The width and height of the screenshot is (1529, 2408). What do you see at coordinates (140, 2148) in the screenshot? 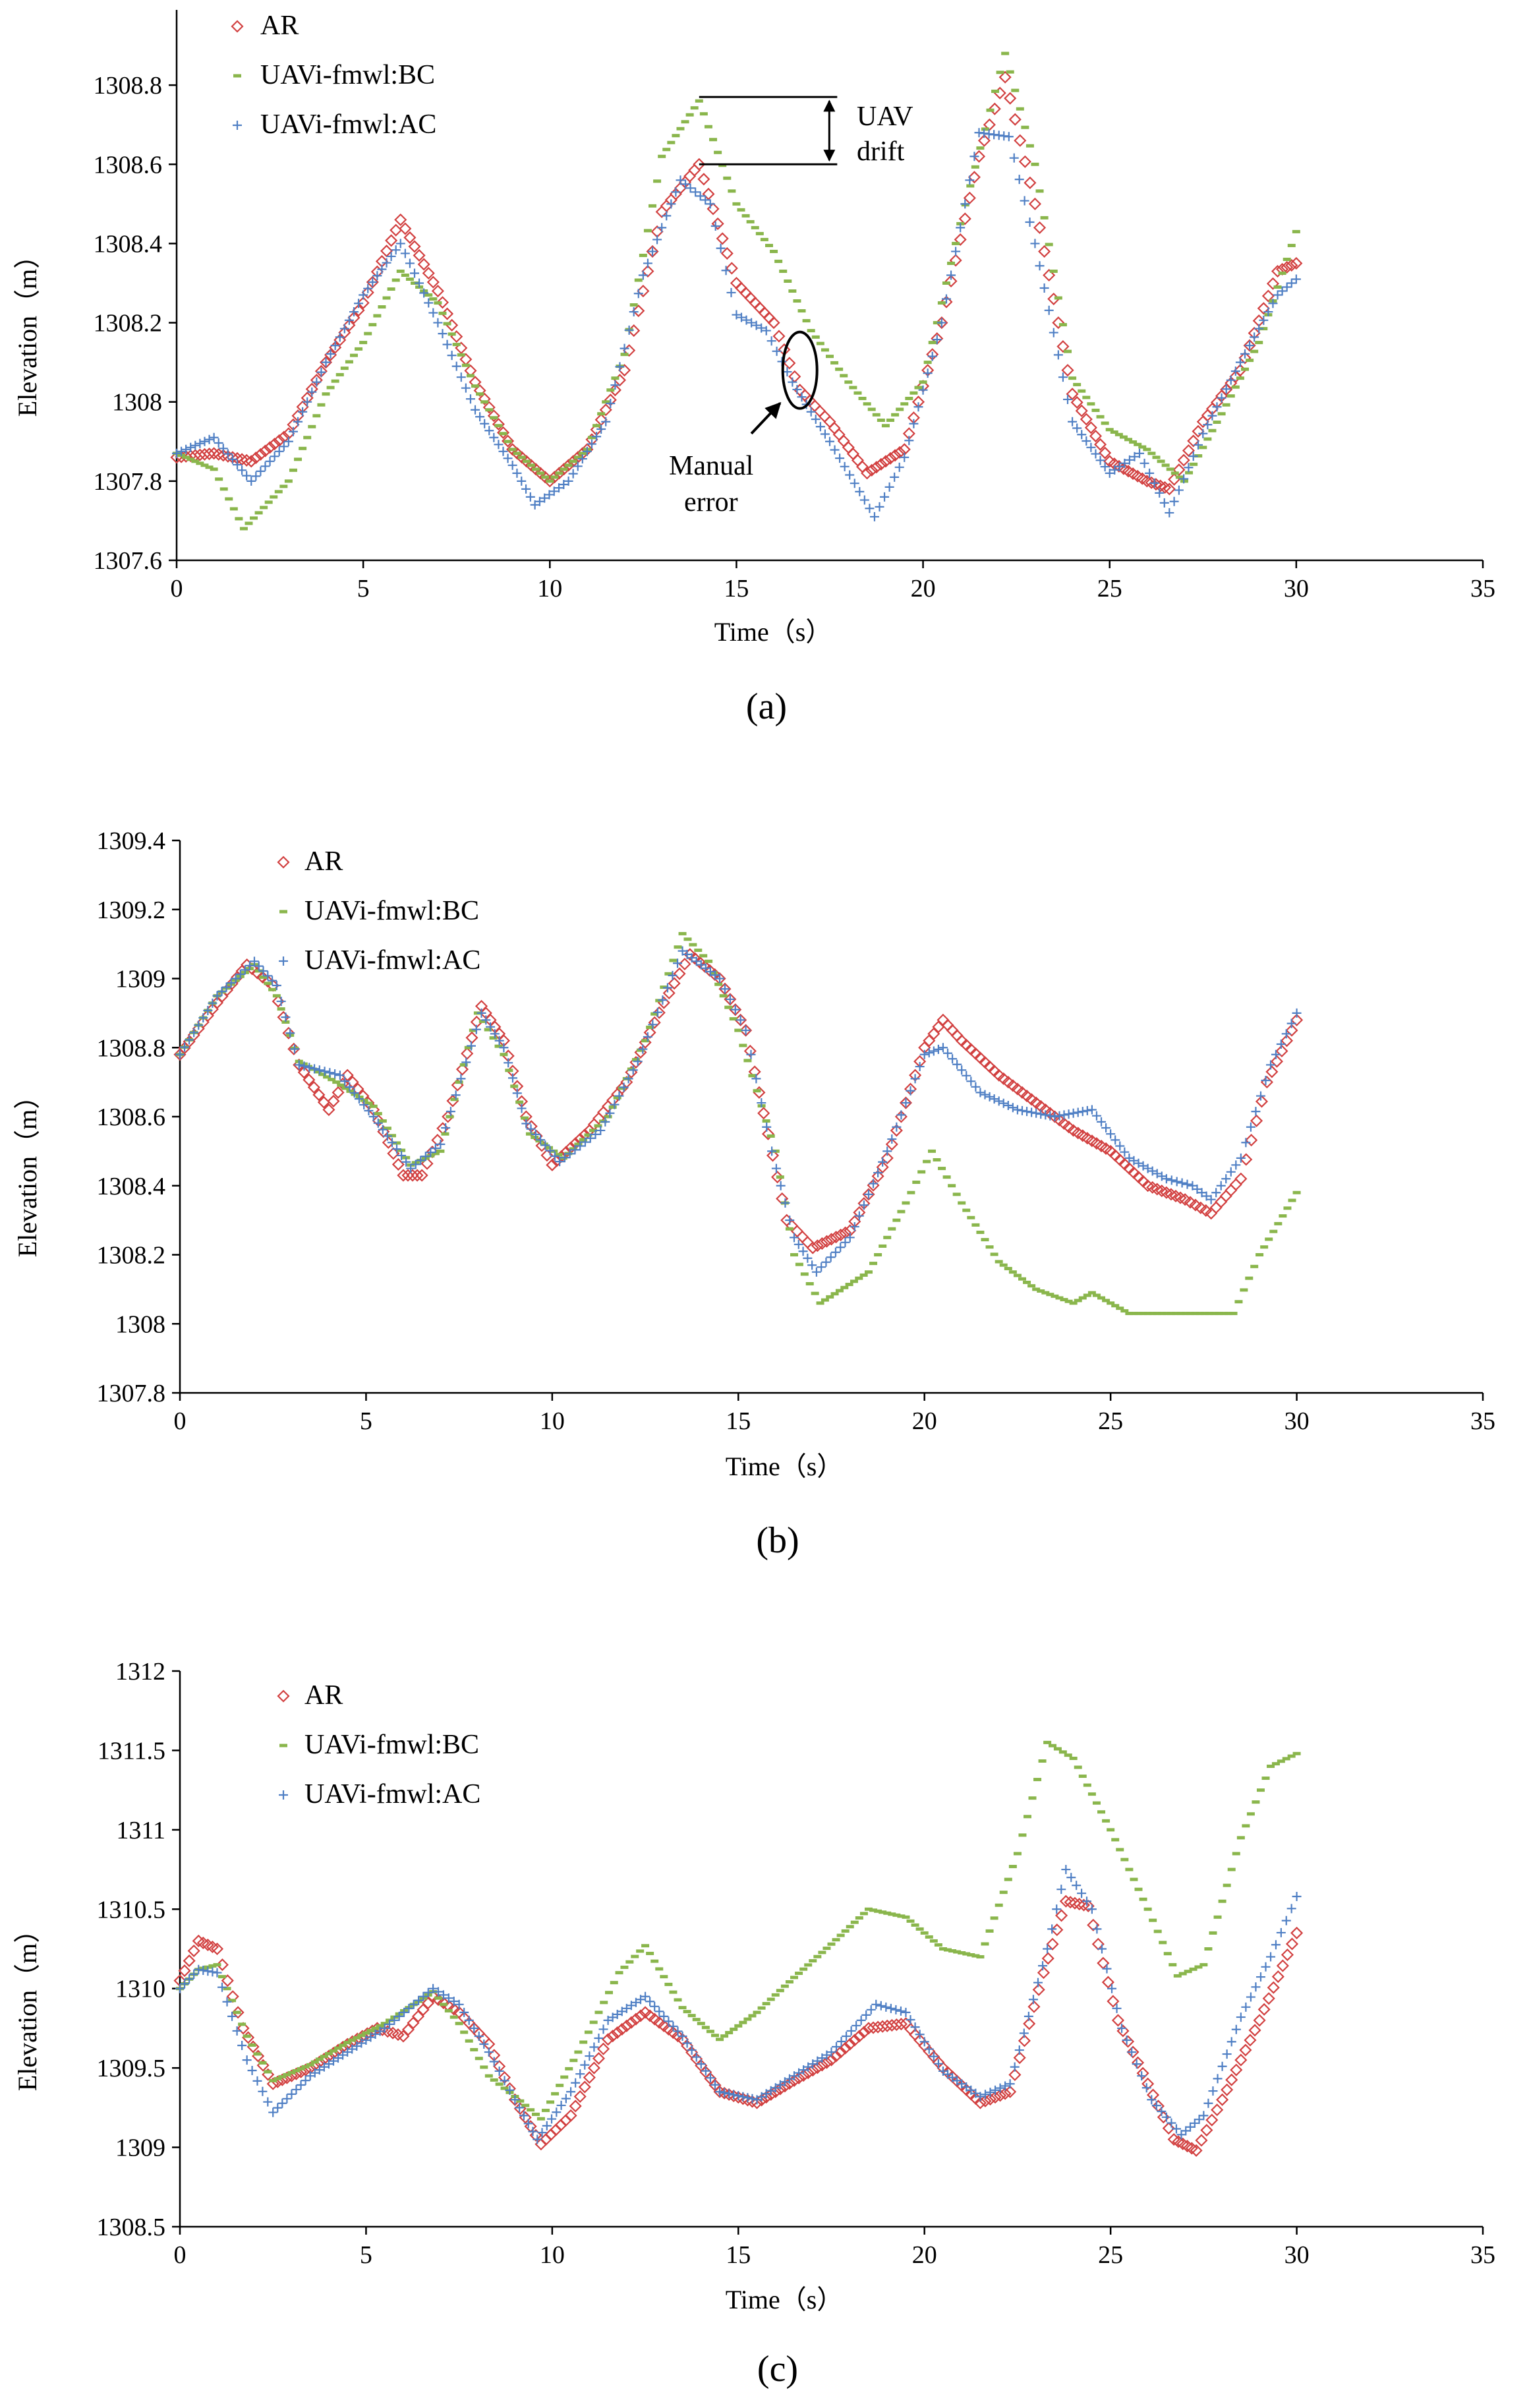
I see `y-tick-label: 1309` at bounding box center [140, 2148].